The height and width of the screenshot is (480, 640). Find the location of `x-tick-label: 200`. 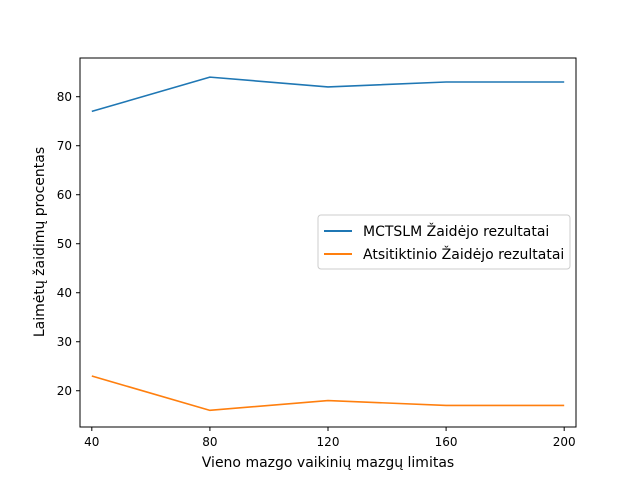

x-tick-label: 200 is located at coordinates (564, 442).